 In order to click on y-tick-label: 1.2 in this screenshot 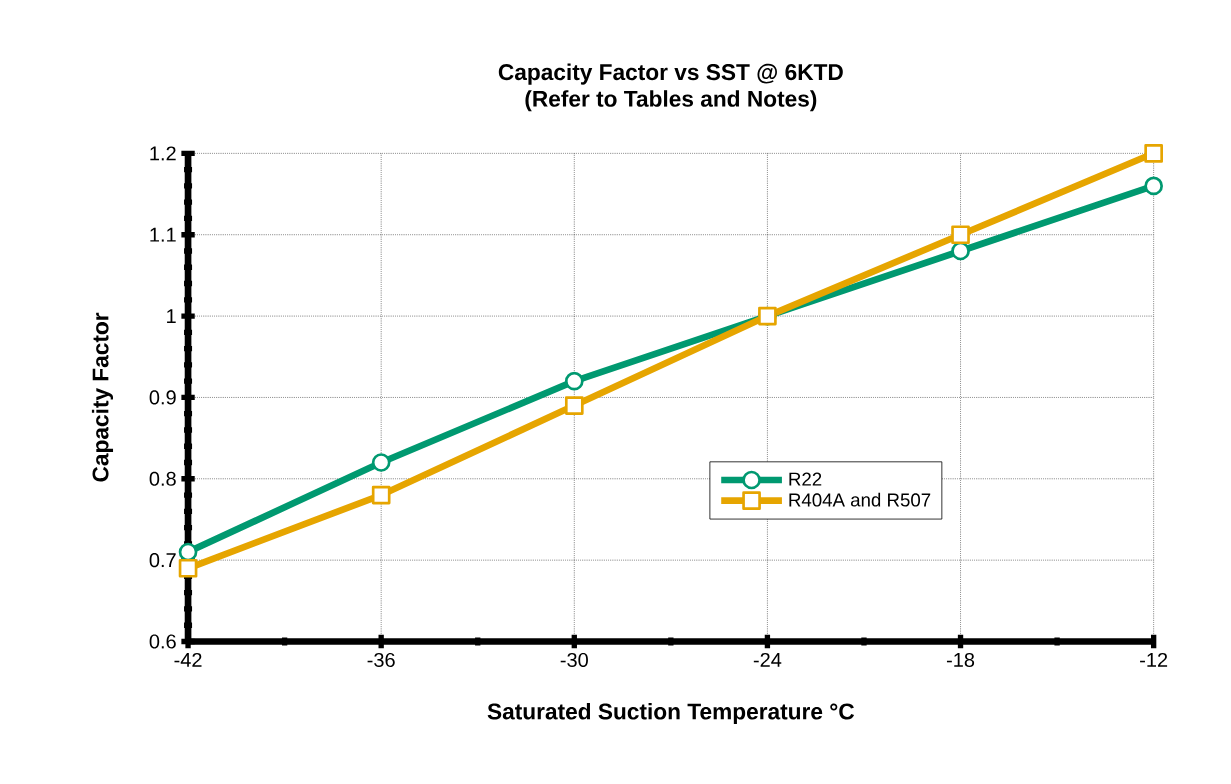, I will do `click(163, 153)`.